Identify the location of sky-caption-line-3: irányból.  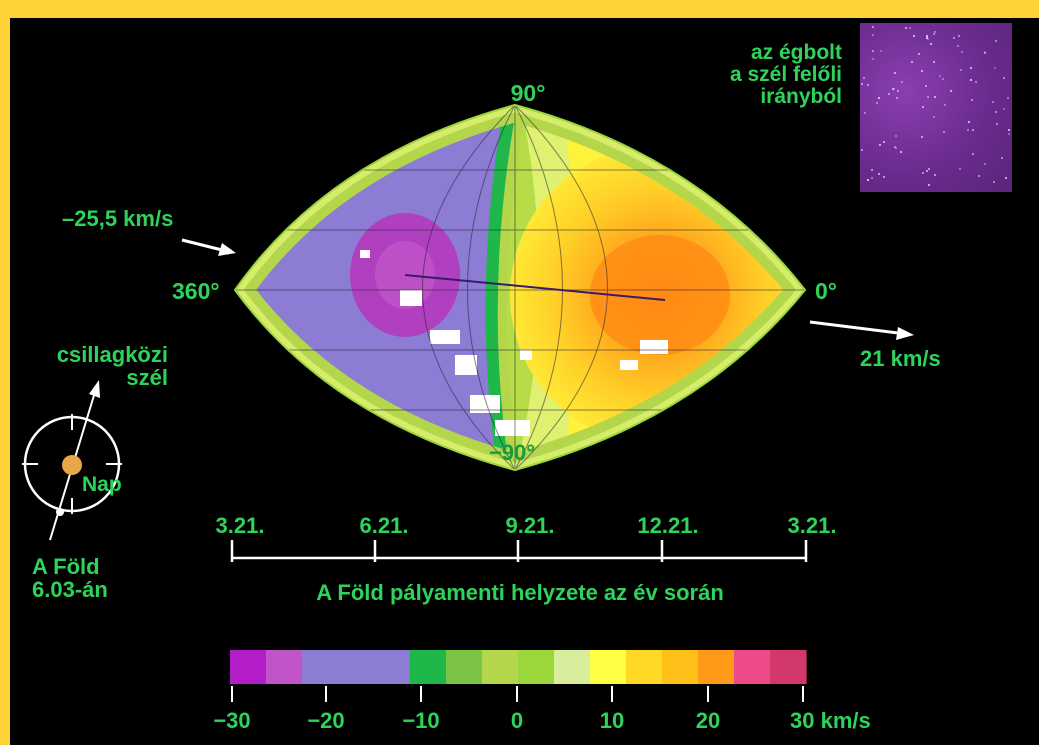
(801, 96).